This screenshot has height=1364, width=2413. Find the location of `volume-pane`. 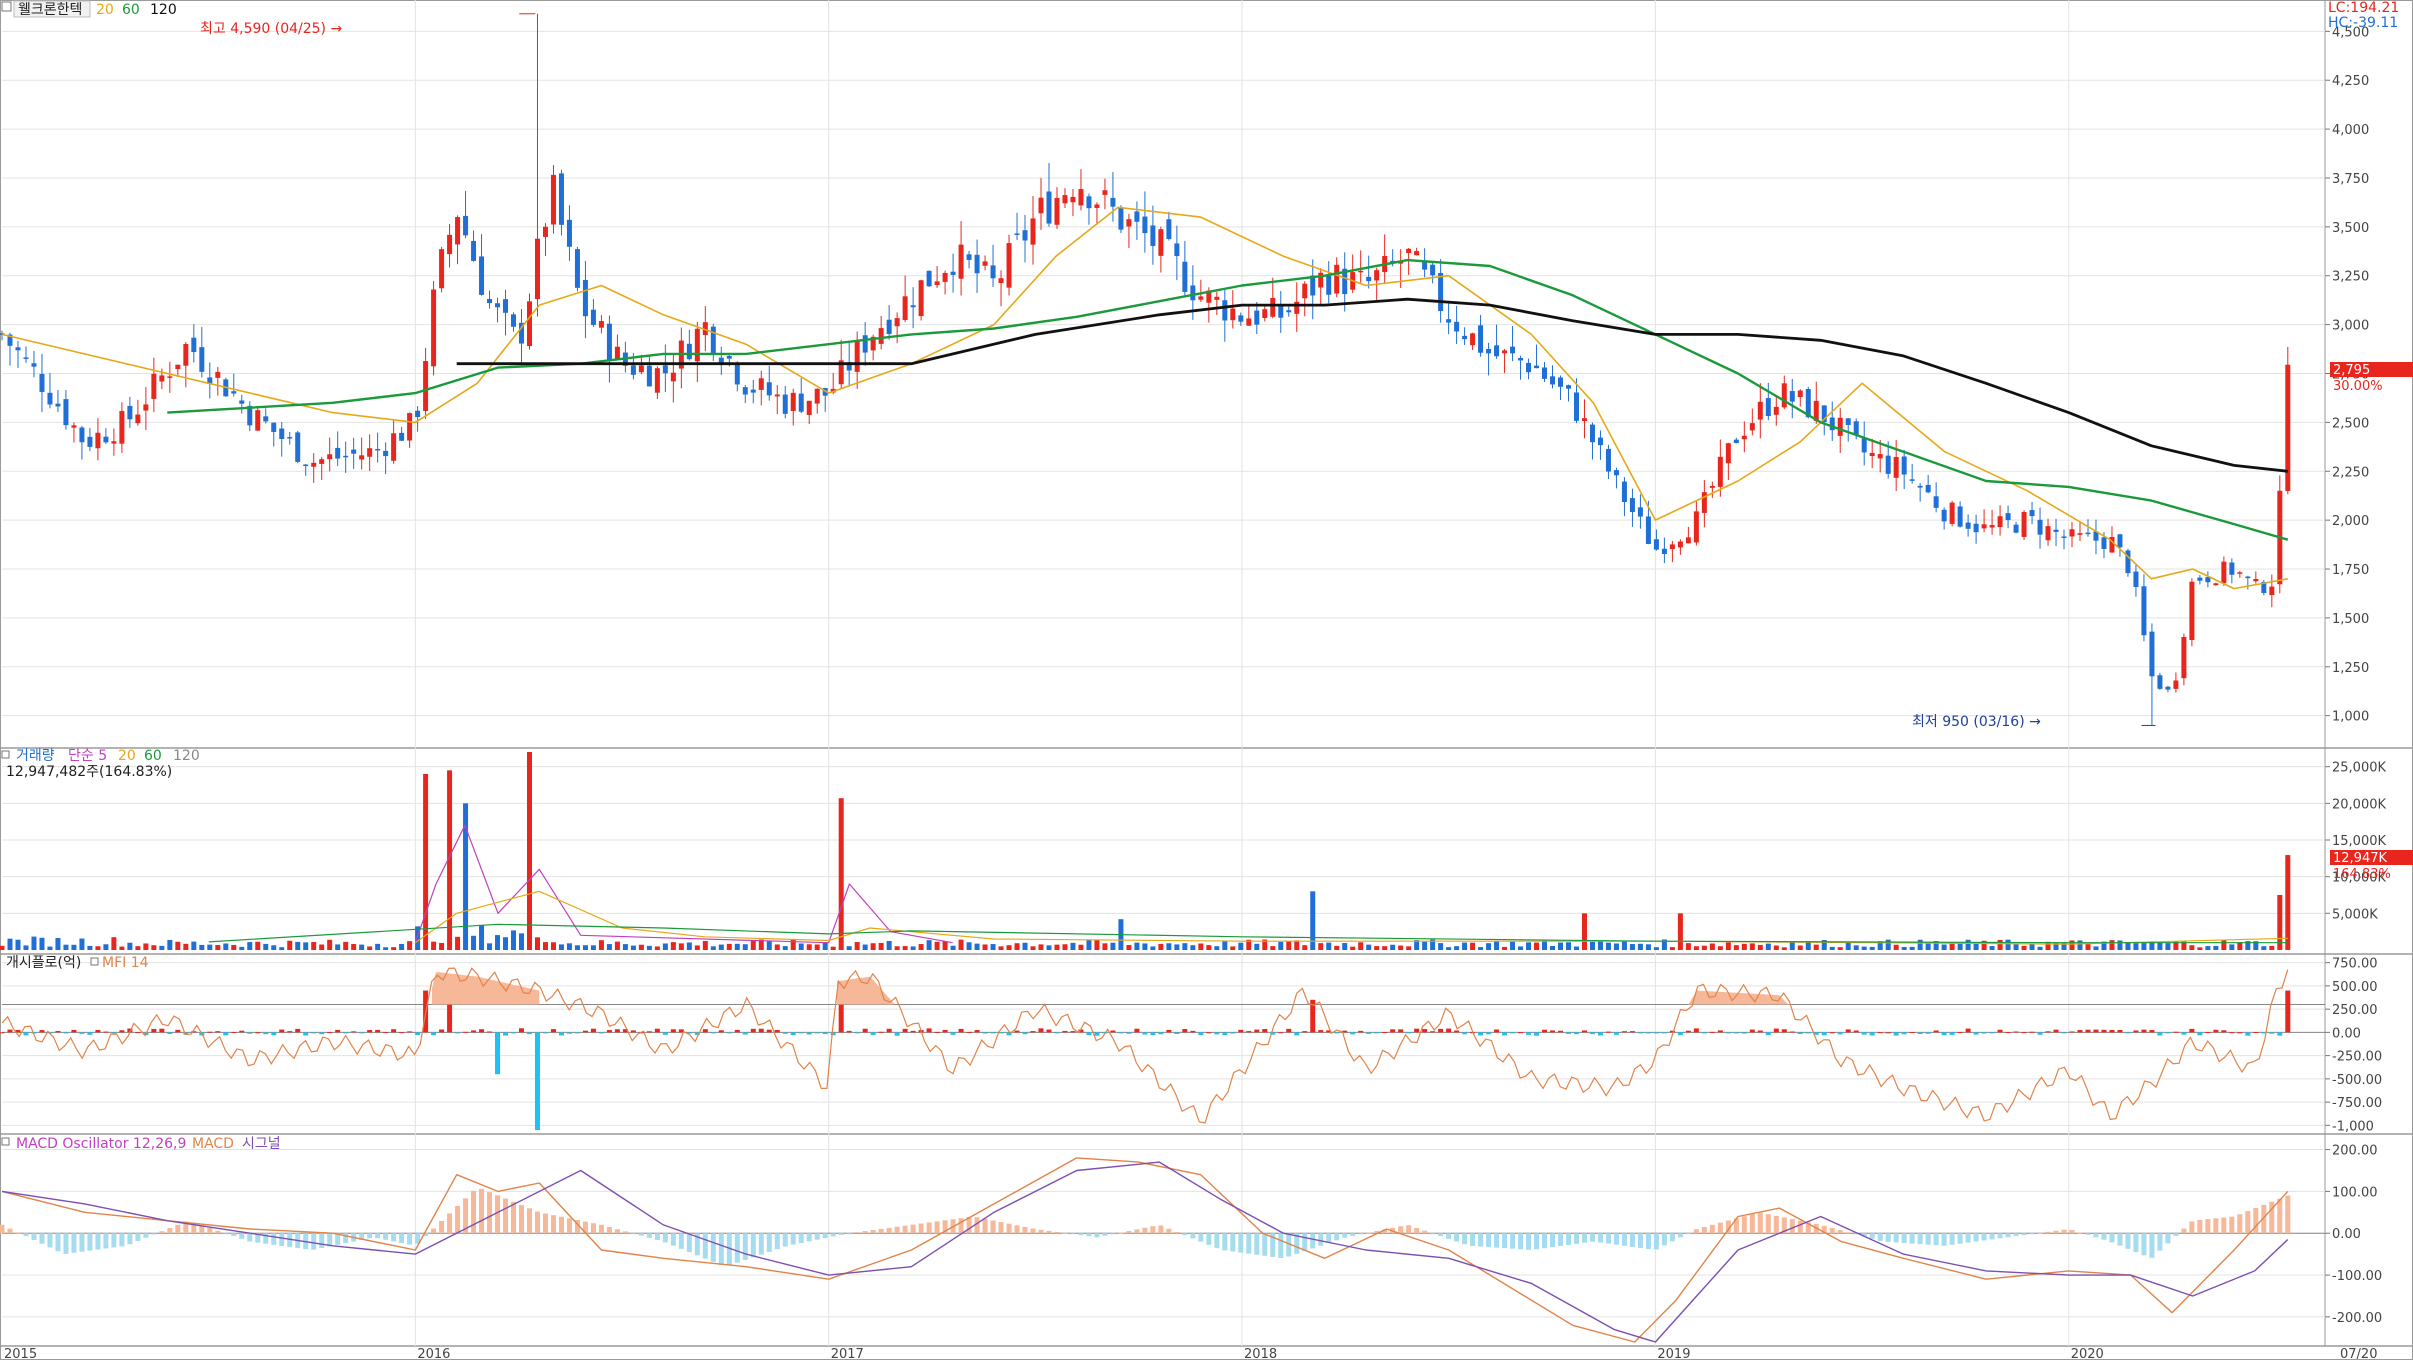

volume-pane is located at coordinates (1145, 851).